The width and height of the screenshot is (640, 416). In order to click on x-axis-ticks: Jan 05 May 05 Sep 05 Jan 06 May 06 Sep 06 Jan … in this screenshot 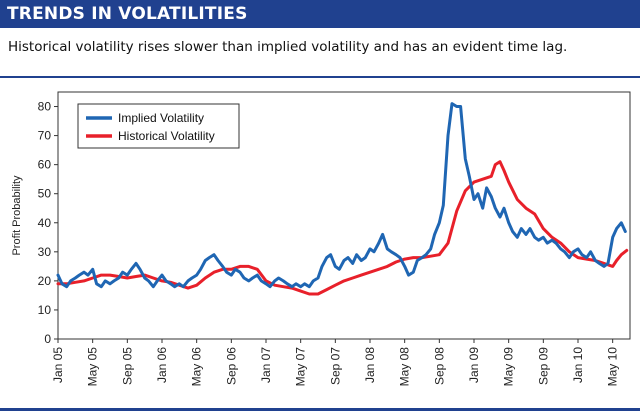, I will do `click(335, 362)`.